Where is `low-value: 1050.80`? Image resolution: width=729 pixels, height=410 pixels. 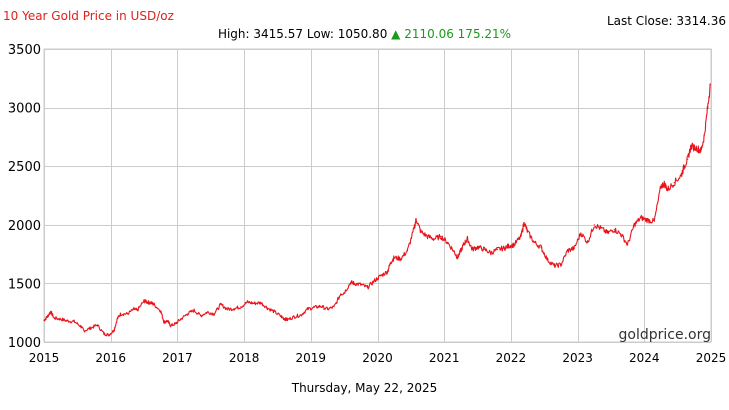
low-value: 1050.80 is located at coordinates (362, 34).